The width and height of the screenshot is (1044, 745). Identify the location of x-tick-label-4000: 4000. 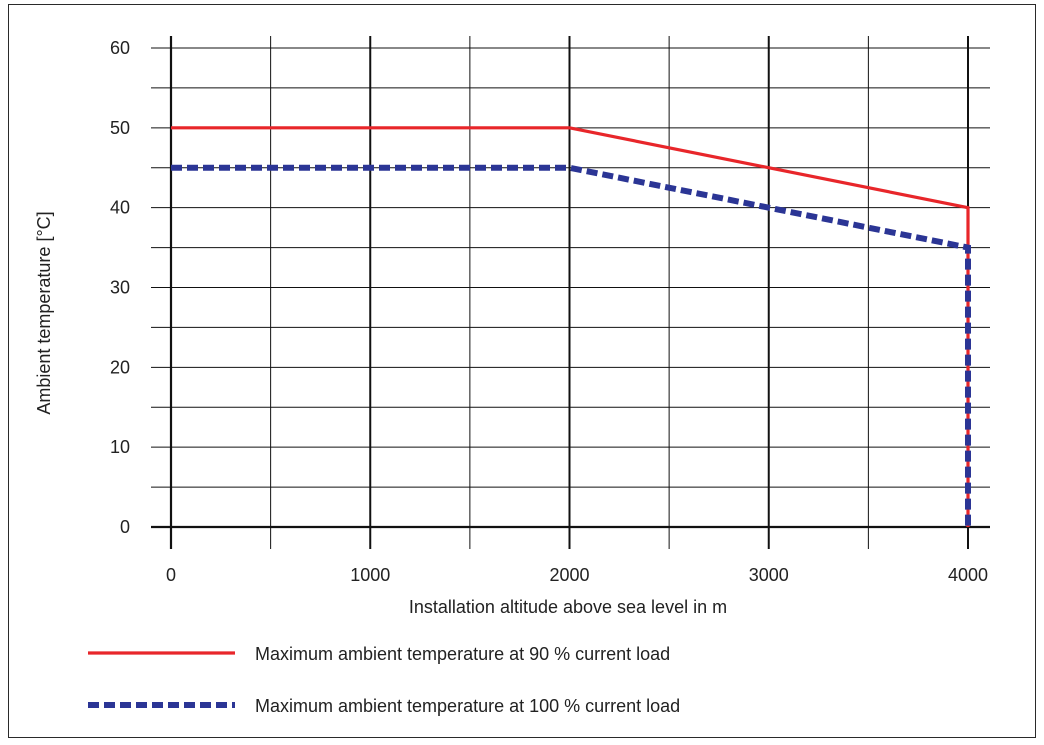
(968, 575).